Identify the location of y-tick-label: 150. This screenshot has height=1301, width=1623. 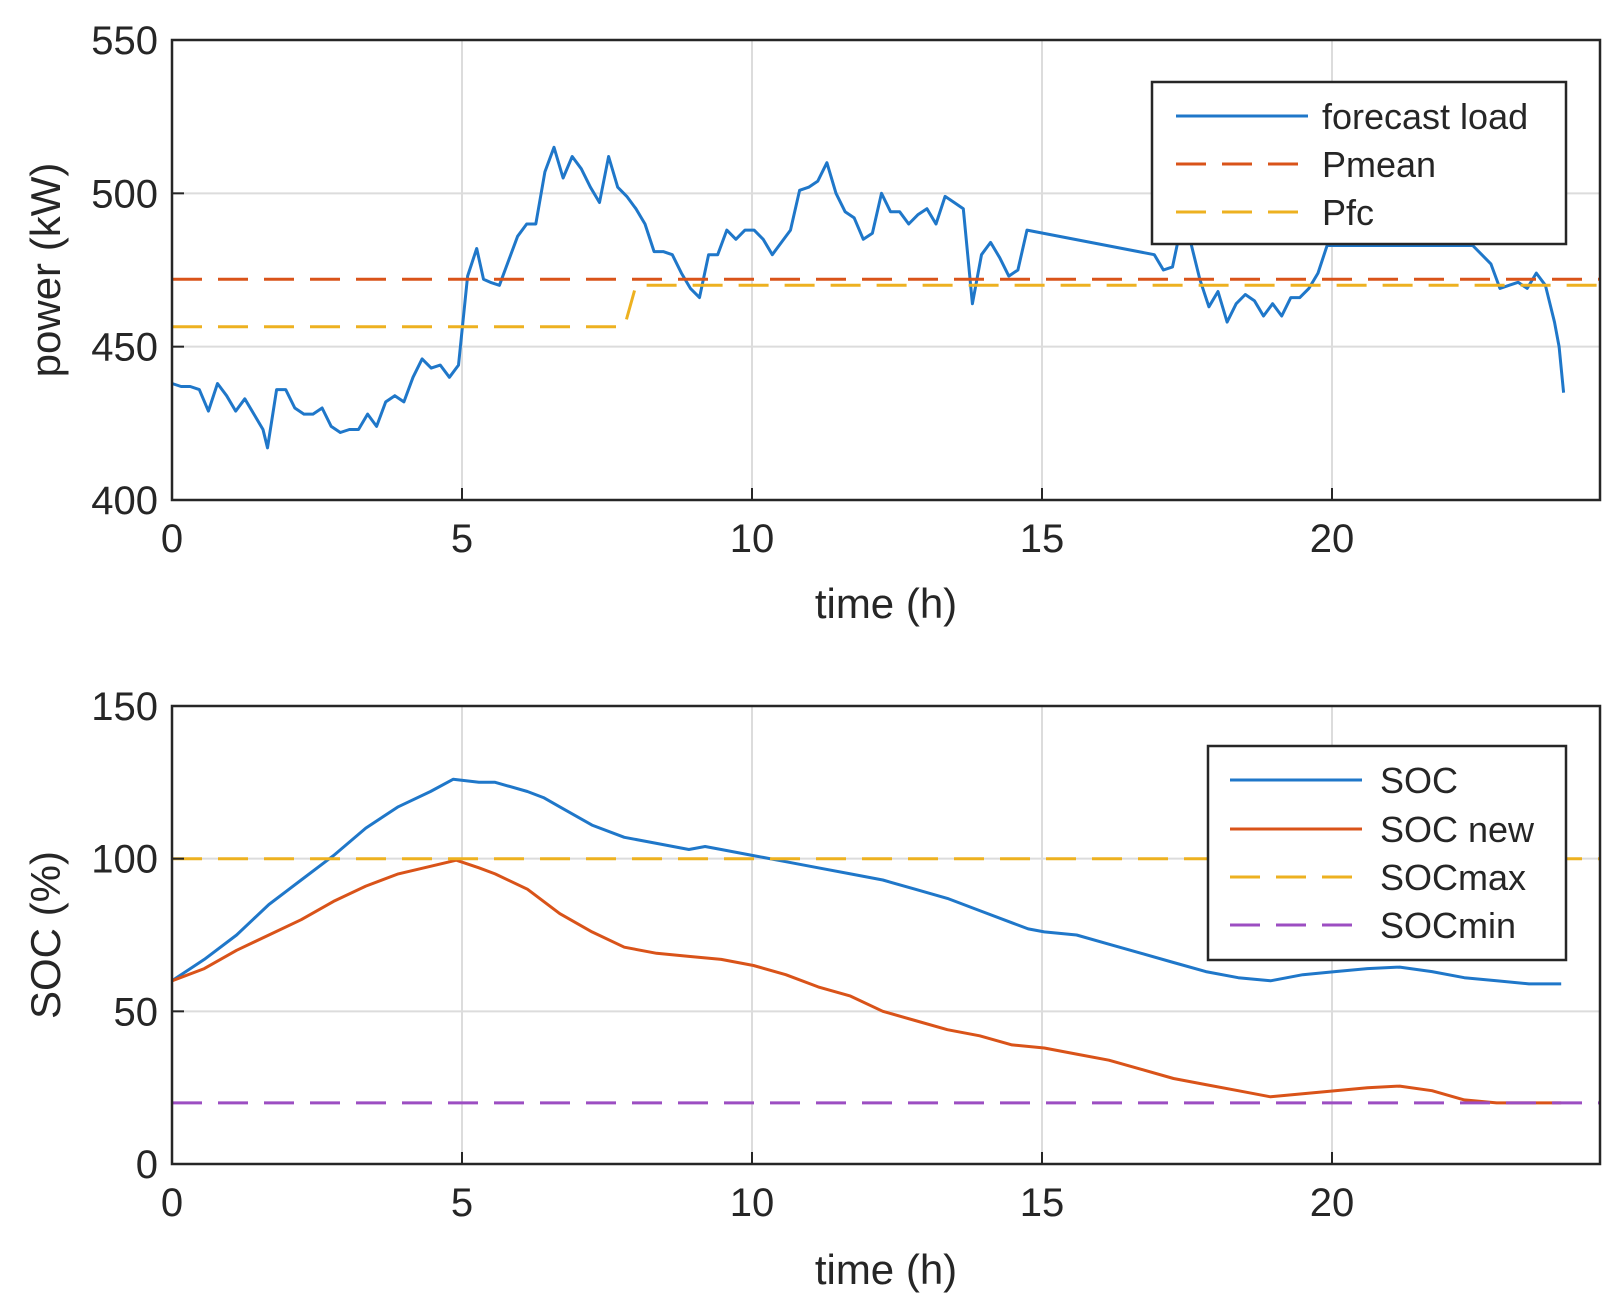
(124, 707).